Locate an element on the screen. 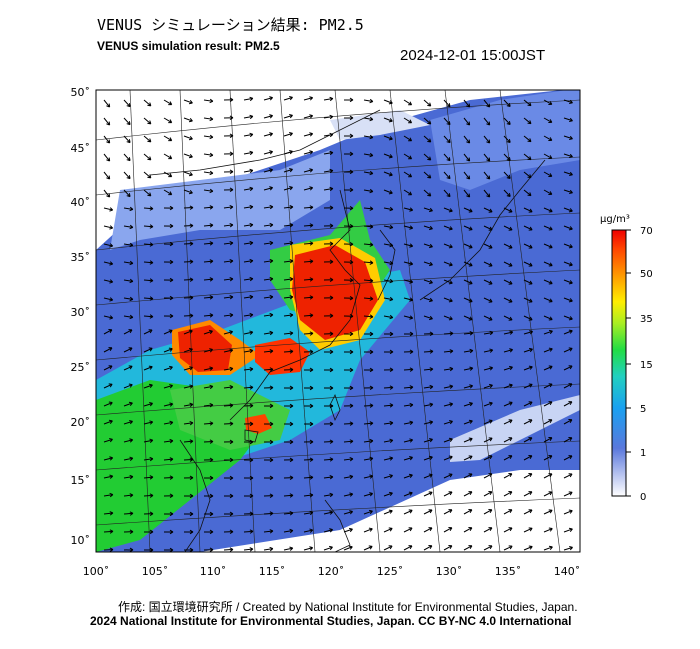  lon-label: 120˚ is located at coordinates (331, 571).